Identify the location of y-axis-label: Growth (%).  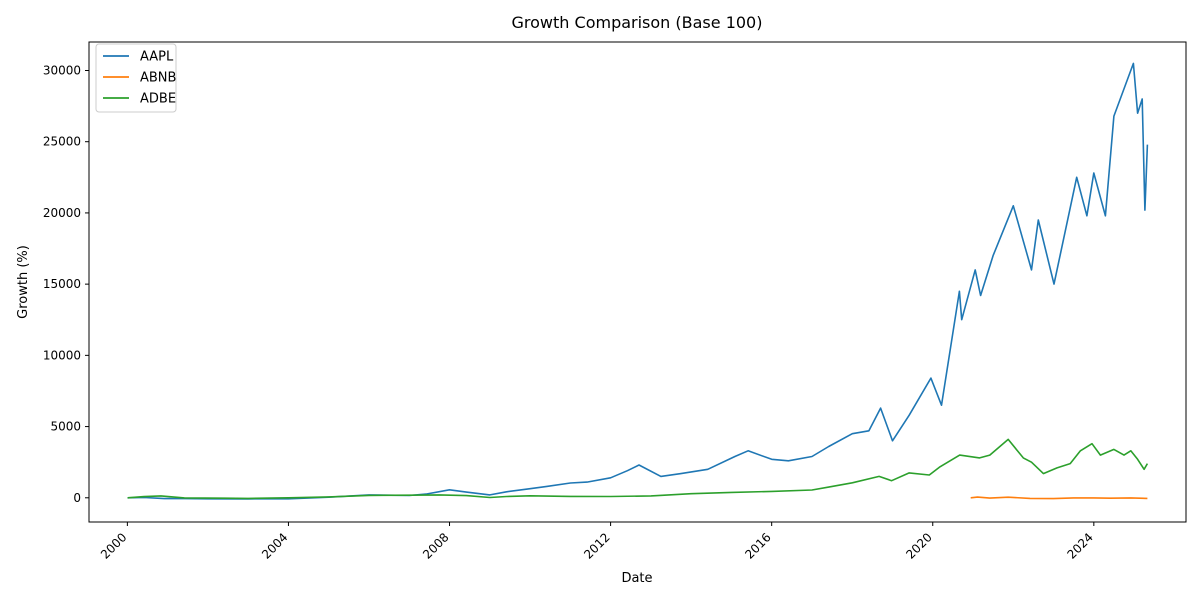
(23, 282).